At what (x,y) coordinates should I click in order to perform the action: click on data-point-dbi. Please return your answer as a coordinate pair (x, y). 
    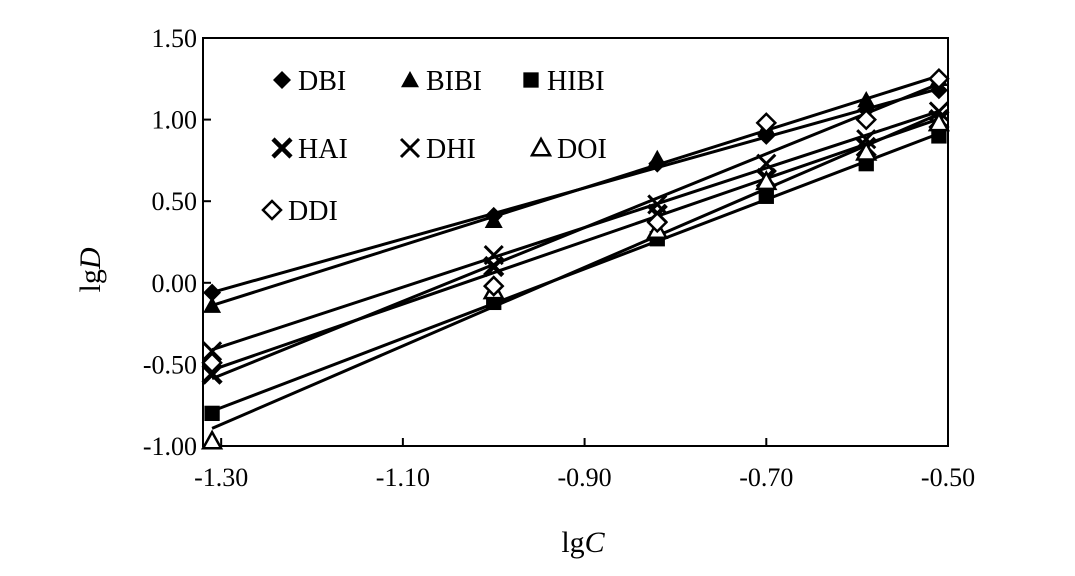
    Looking at the image, I should click on (212, 292).